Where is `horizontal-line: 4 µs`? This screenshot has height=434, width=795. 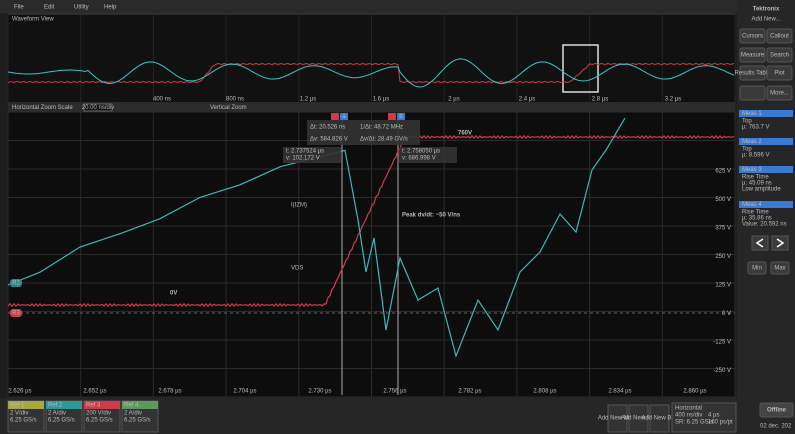
horizontal-line: 4 µs is located at coordinates (713, 416).